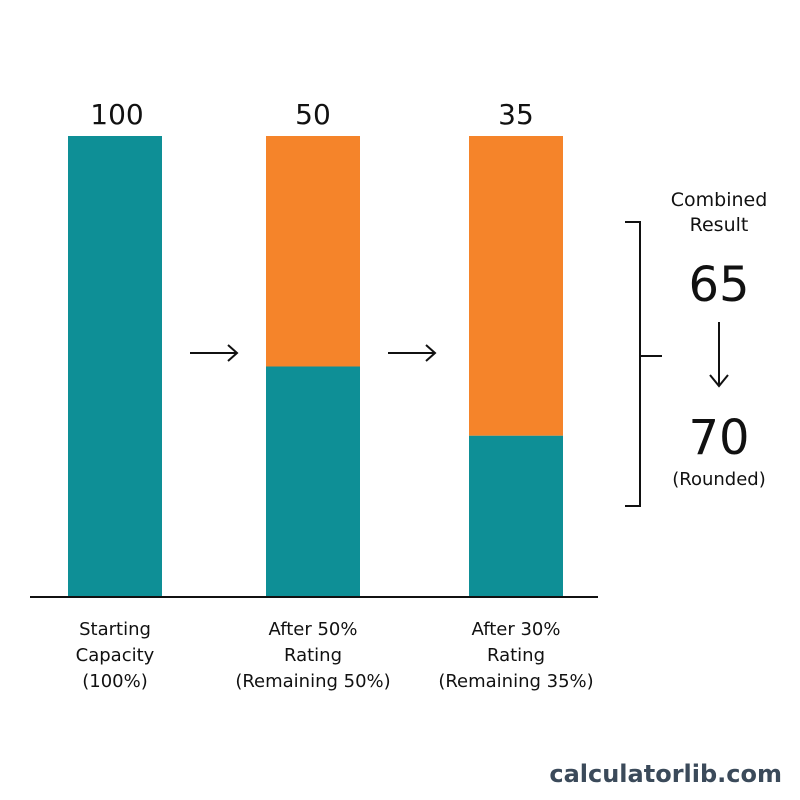 The height and width of the screenshot is (800, 800). Describe the element at coordinates (719, 355) in the screenshot. I see `arrow-down-icon` at that location.